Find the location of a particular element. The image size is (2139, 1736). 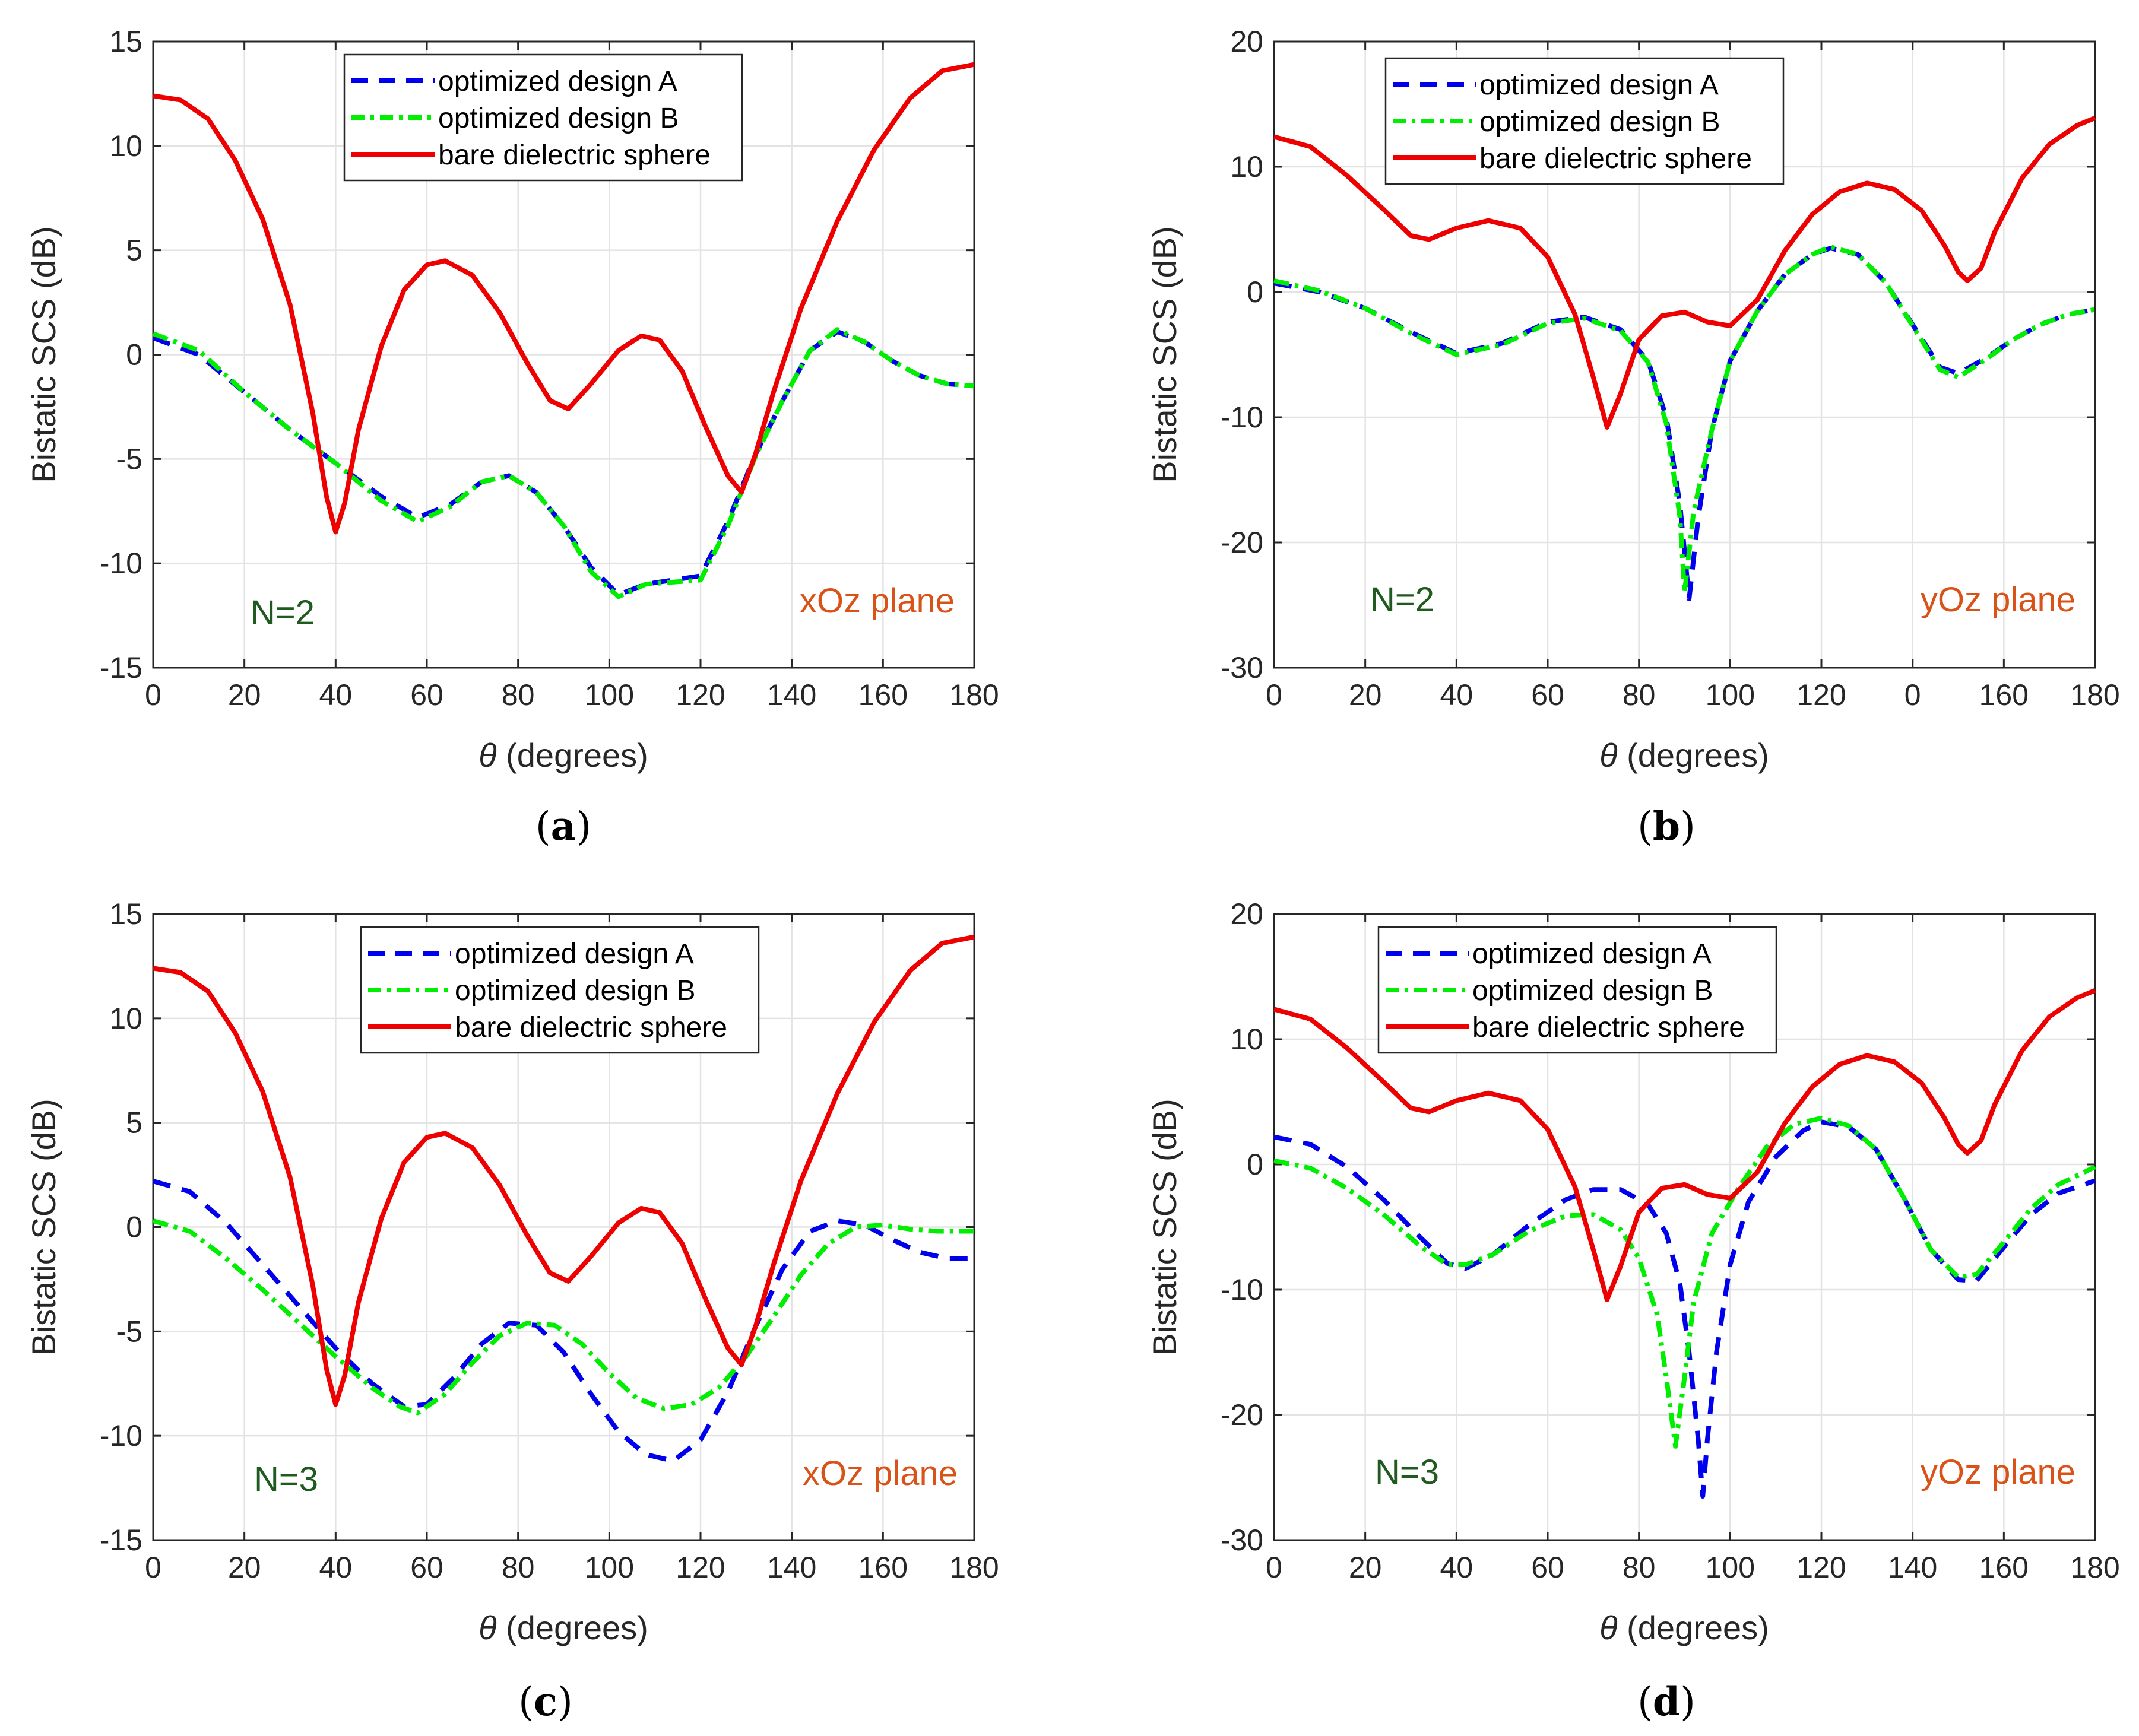

panel-d-x-axis-label: θ (degrees) is located at coordinates (1684, 1627).